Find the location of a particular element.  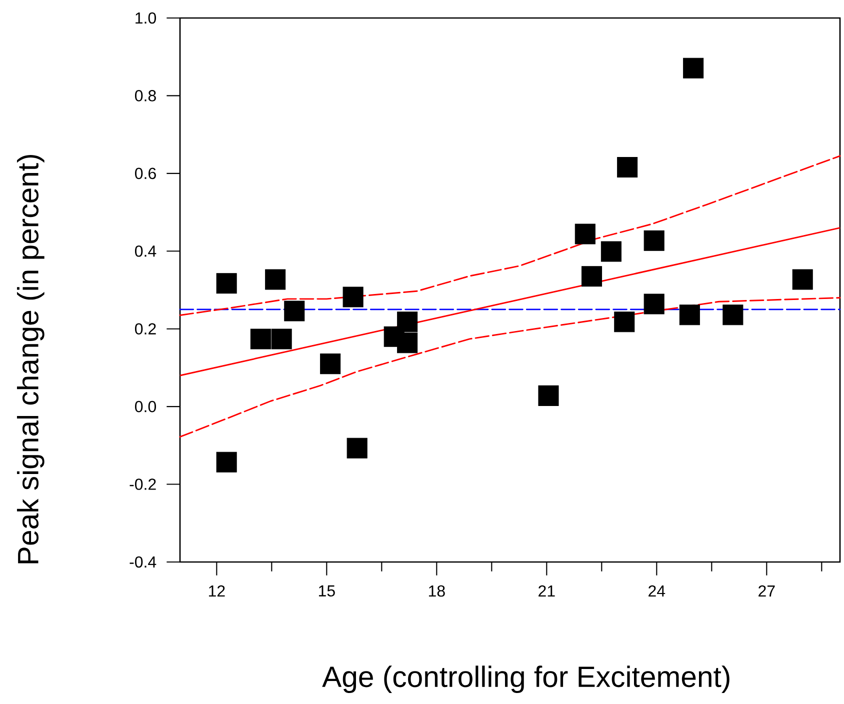

y-tick-label: 0.4 is located at coordinates (145, 251).